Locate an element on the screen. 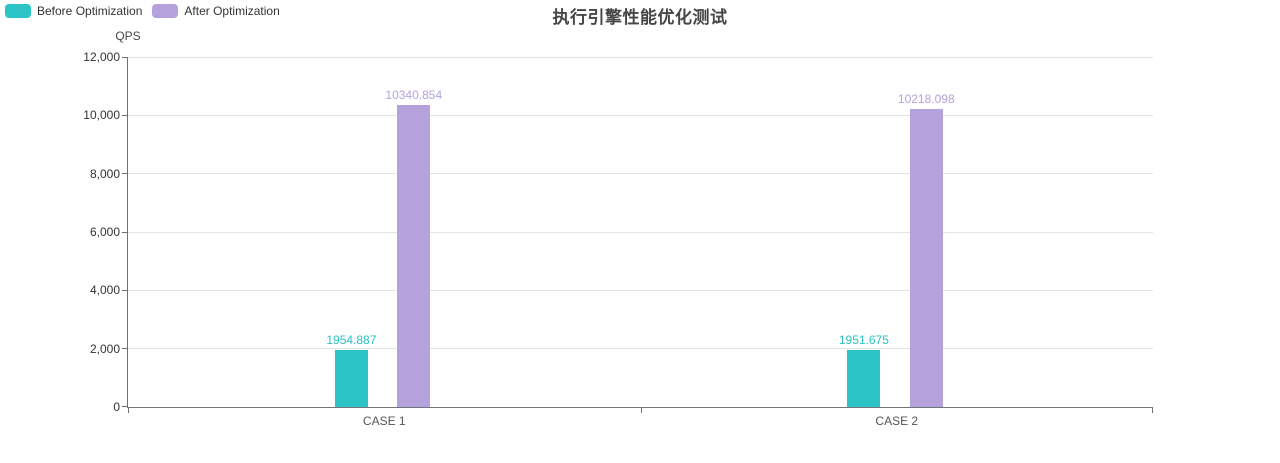 Image resolution: width=1280 pixels, height=463 pixels. bar-group-item: 10340.854 is located at coordinates (413, 247).